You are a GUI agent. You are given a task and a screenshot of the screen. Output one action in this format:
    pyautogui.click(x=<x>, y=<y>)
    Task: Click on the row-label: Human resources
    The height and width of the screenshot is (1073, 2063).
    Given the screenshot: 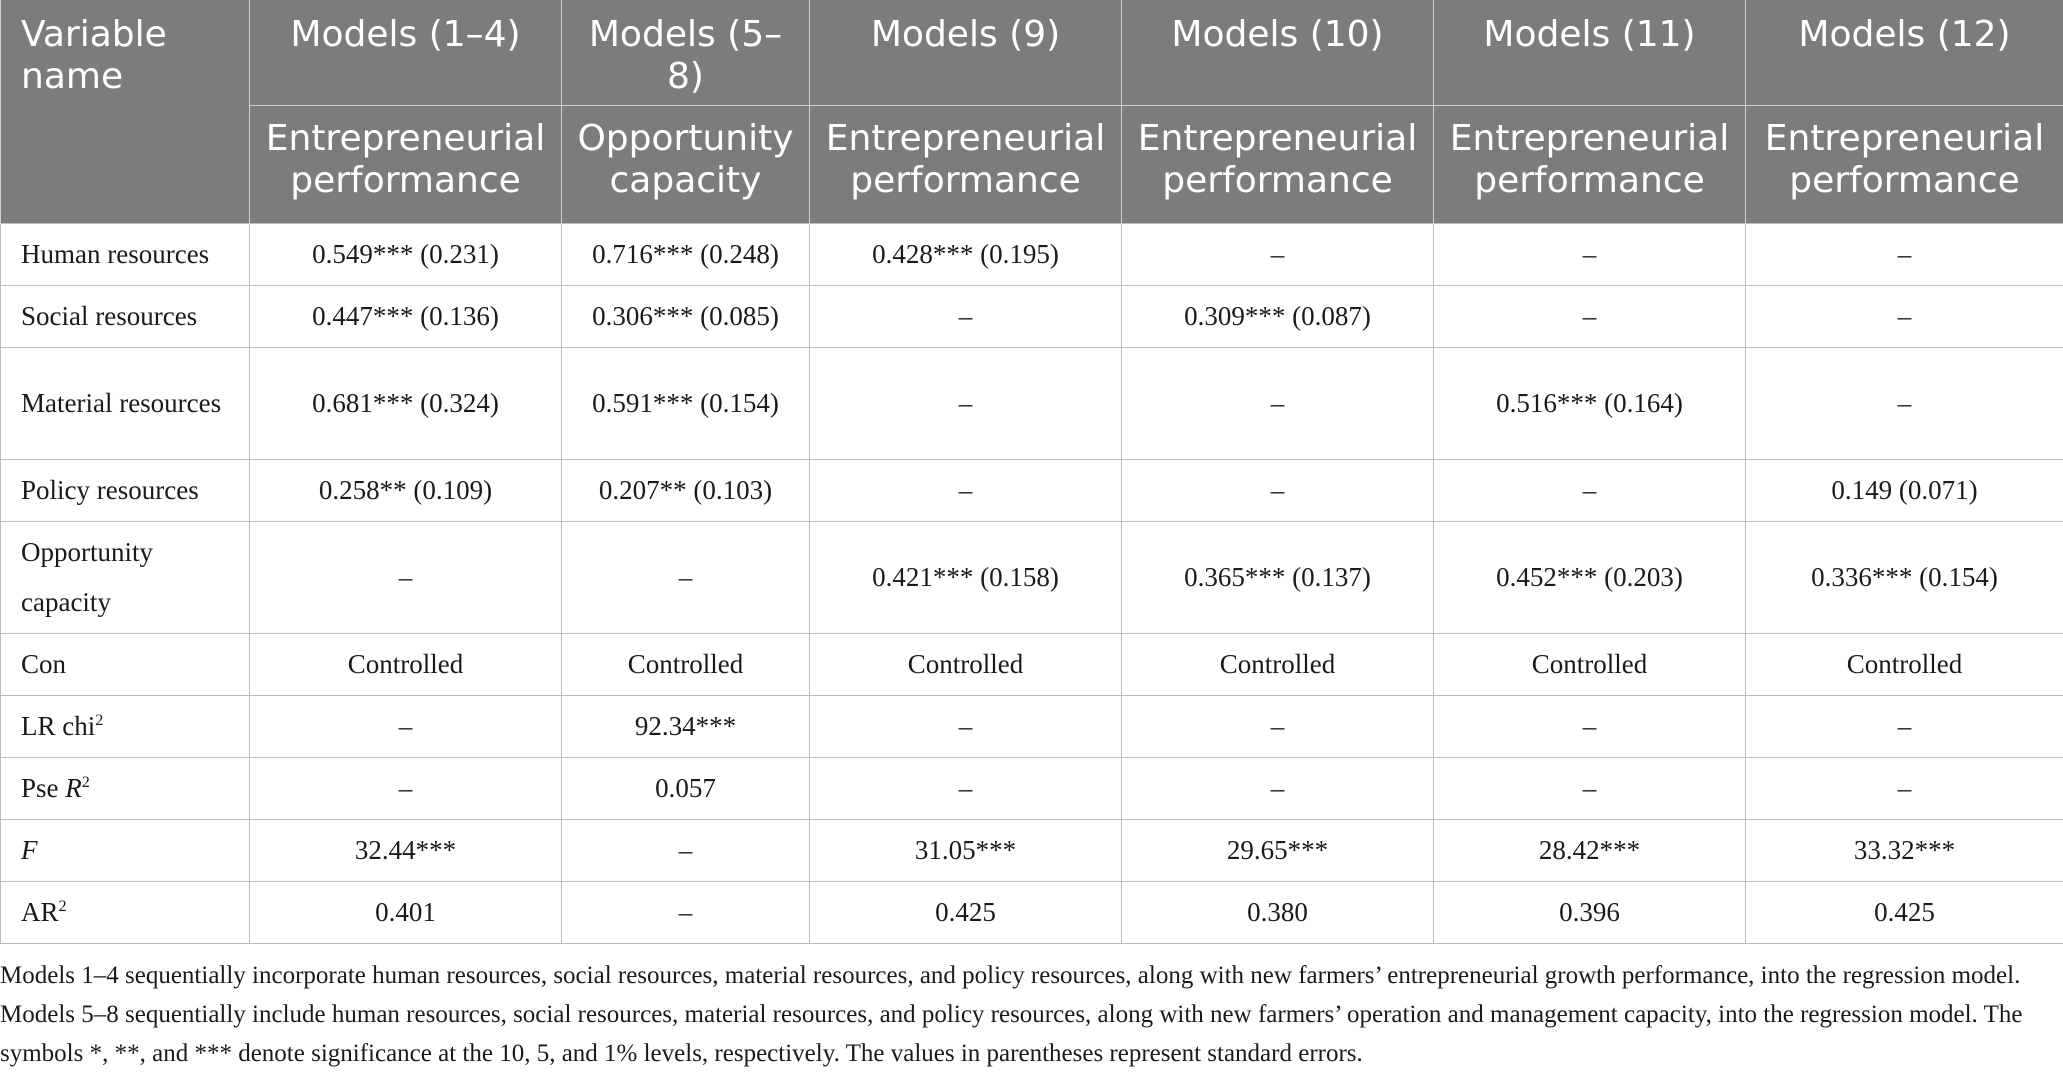 What is the action you would take?
    pyautogui.click(x=125, y=254)
    